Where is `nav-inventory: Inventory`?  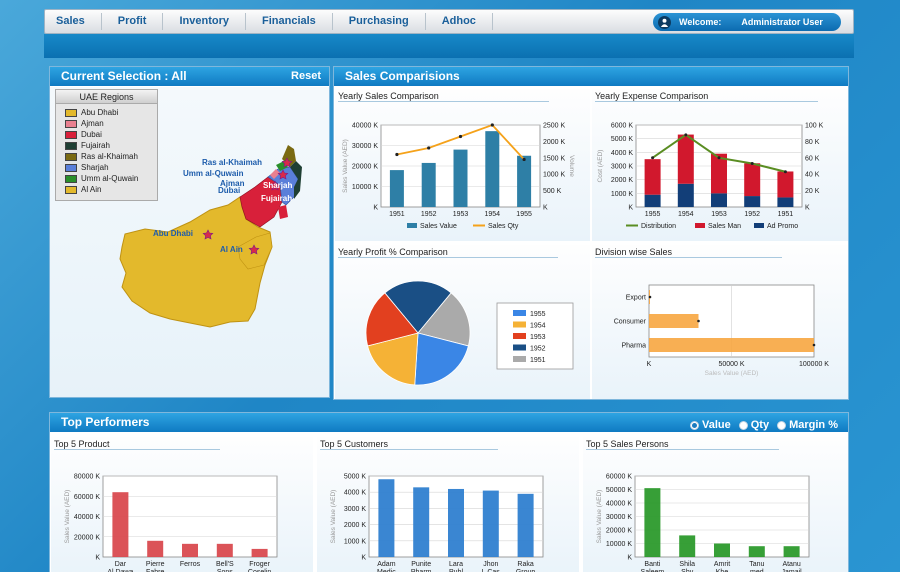
nav-inventory: Inventory is located at coordinates (204, 21).